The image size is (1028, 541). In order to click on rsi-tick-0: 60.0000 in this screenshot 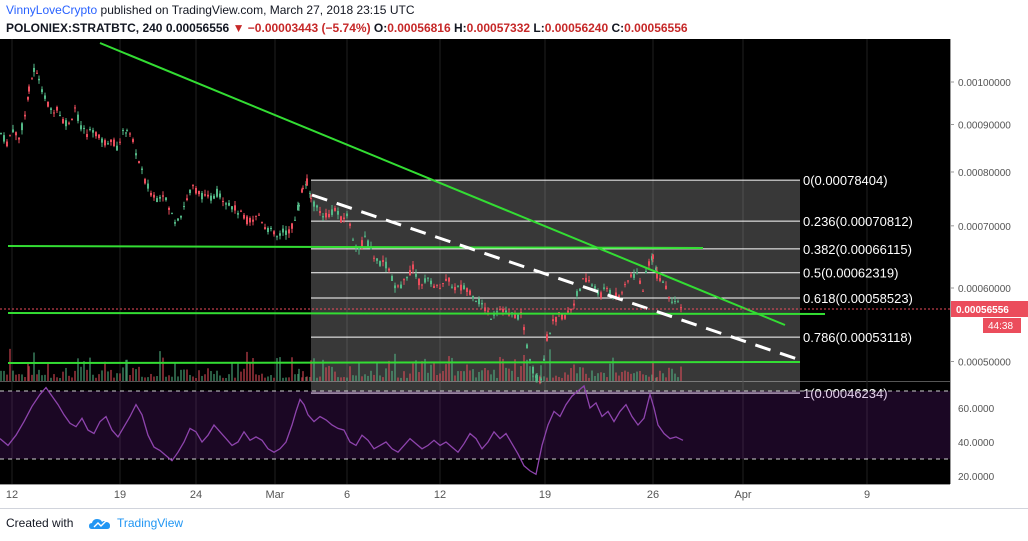, I will do `click(976, 409)`.